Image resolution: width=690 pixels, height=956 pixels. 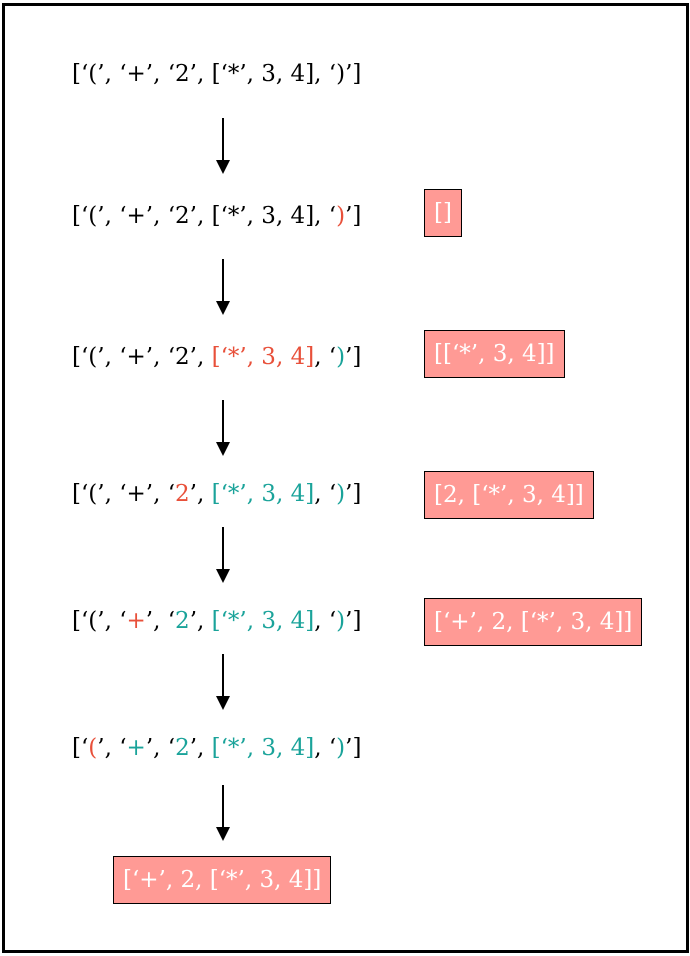 I want to click on expression-step-5: [‘(’, ‘+’, ‘2’, [‘*’, 3, 4], ‘)’], so click(x=216, y=621).